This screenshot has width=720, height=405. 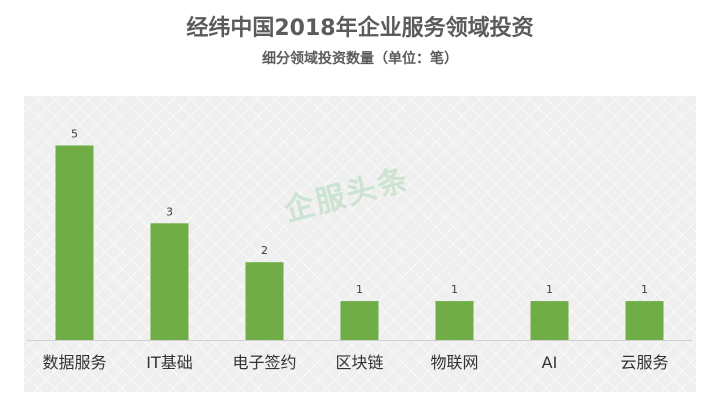 What do you see at coordinates (454, 362) in the screenshot?
I see `x-tick-label: 物联网` at bounding box center [454, 362].